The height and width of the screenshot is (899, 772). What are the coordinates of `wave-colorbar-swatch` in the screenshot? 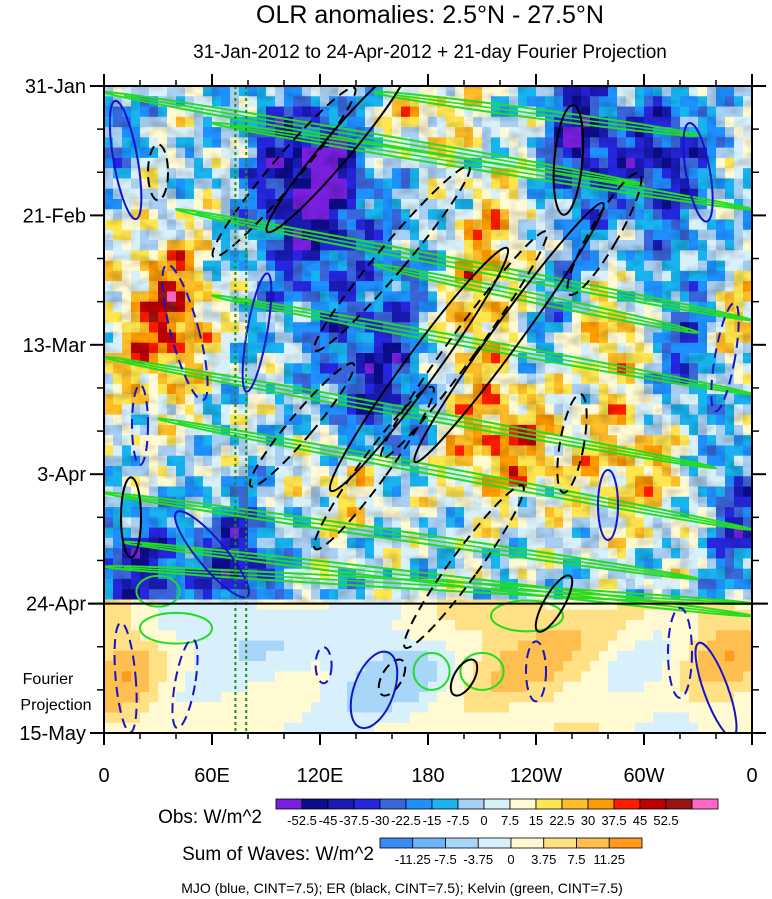 It's located at (625, 843).